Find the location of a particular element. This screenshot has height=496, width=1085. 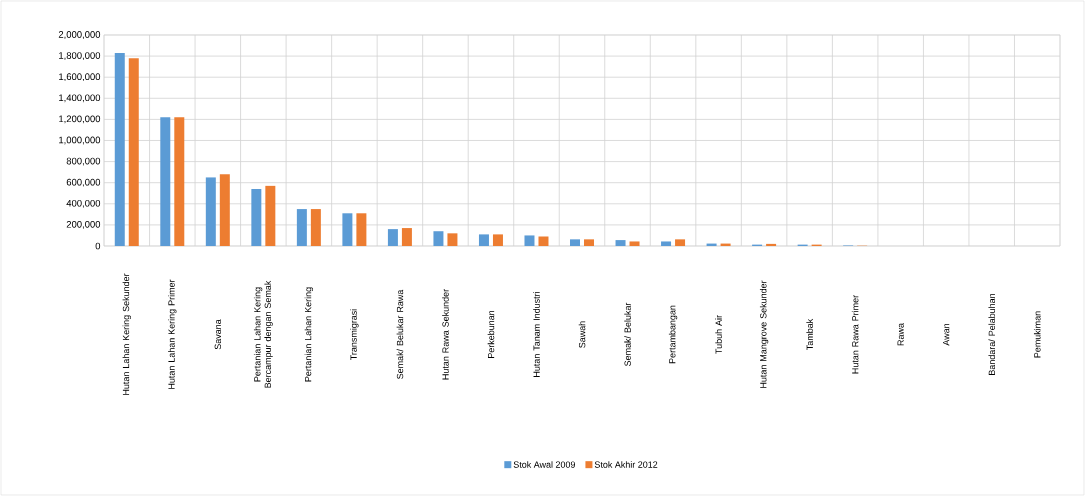

x-tick-label: Hutan Rawa Primer is located at coordinates (855, 334).